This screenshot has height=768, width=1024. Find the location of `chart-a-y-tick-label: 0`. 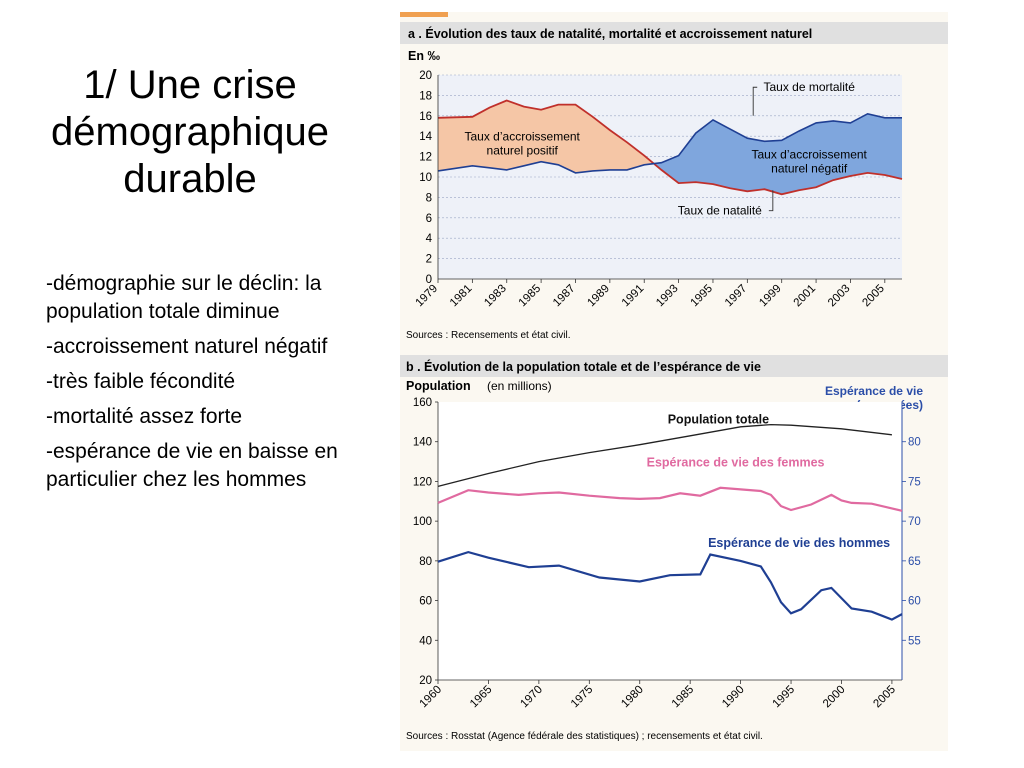

chart-a-y-tick-label: 0 is located at coordinates (429, 280).